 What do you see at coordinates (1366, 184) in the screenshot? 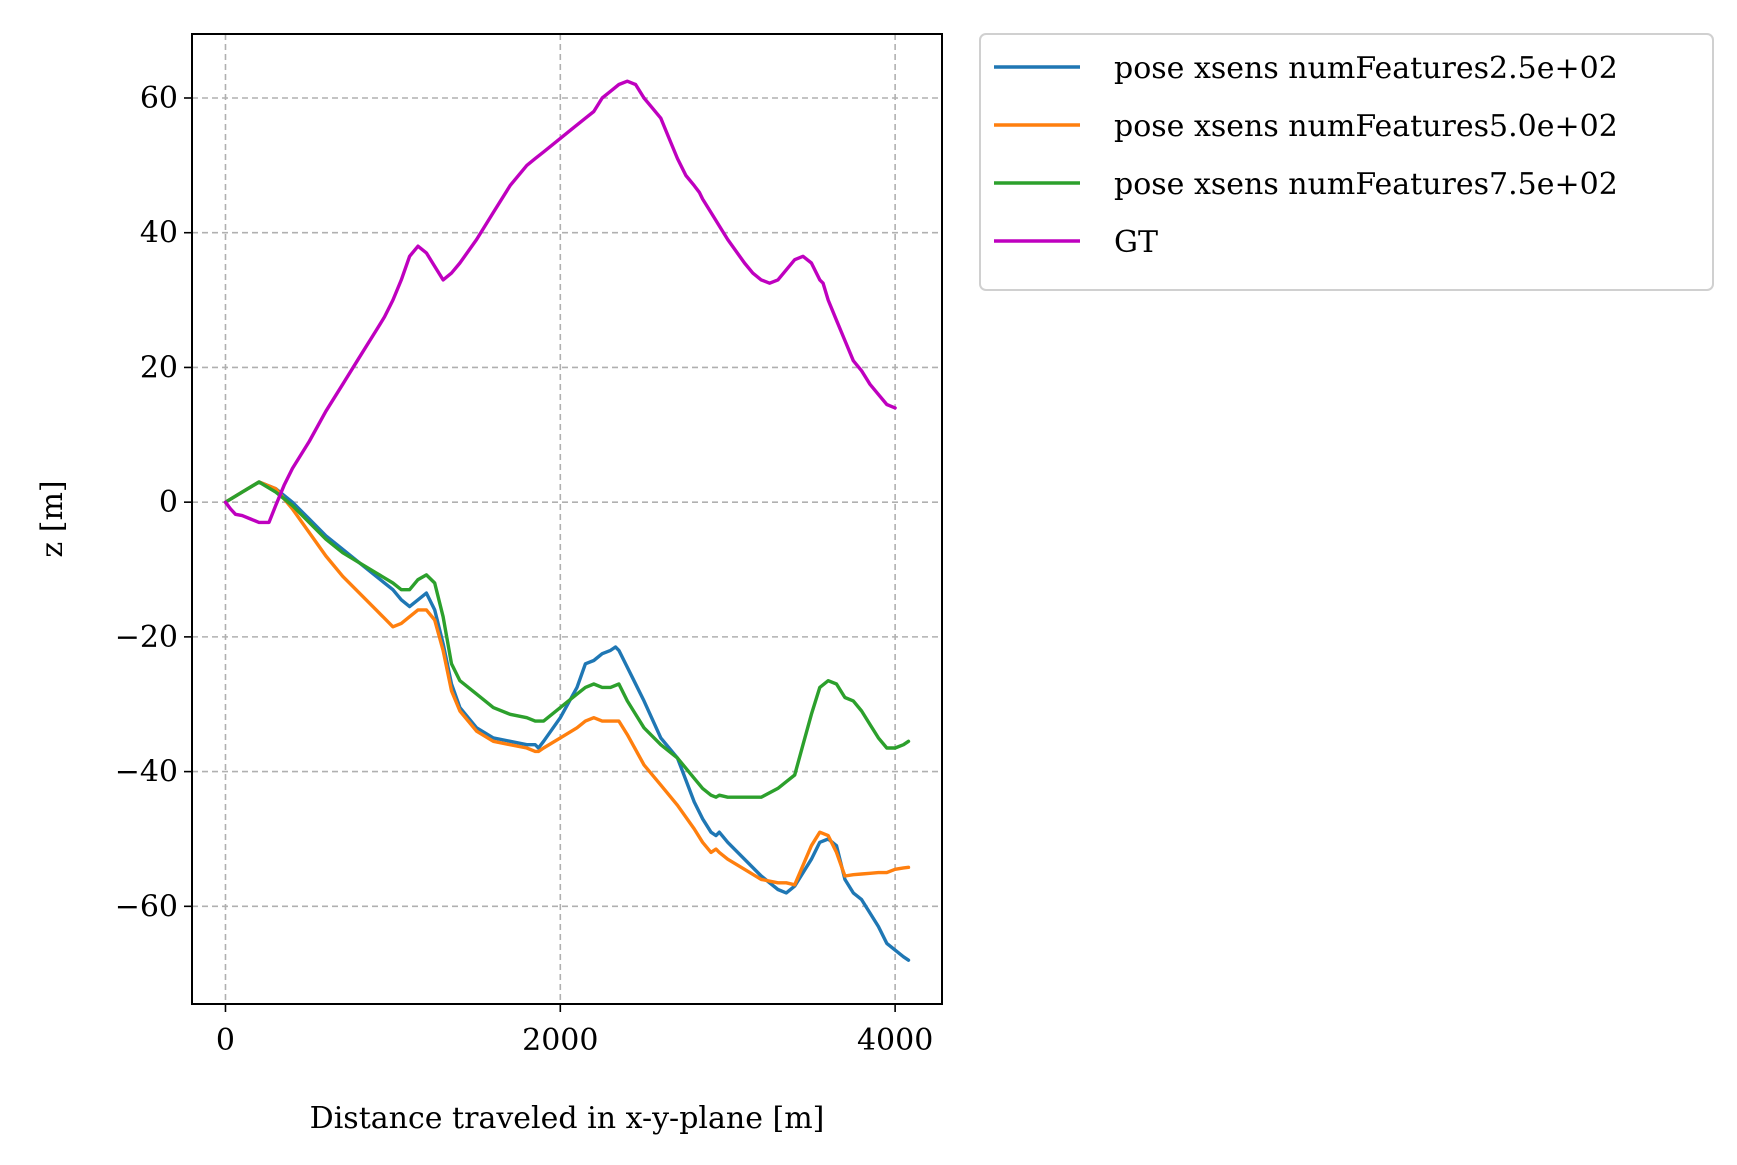
I see `legend-label: pose xsens numFeatures7.5e+02` at bounding box center [1366, 184].